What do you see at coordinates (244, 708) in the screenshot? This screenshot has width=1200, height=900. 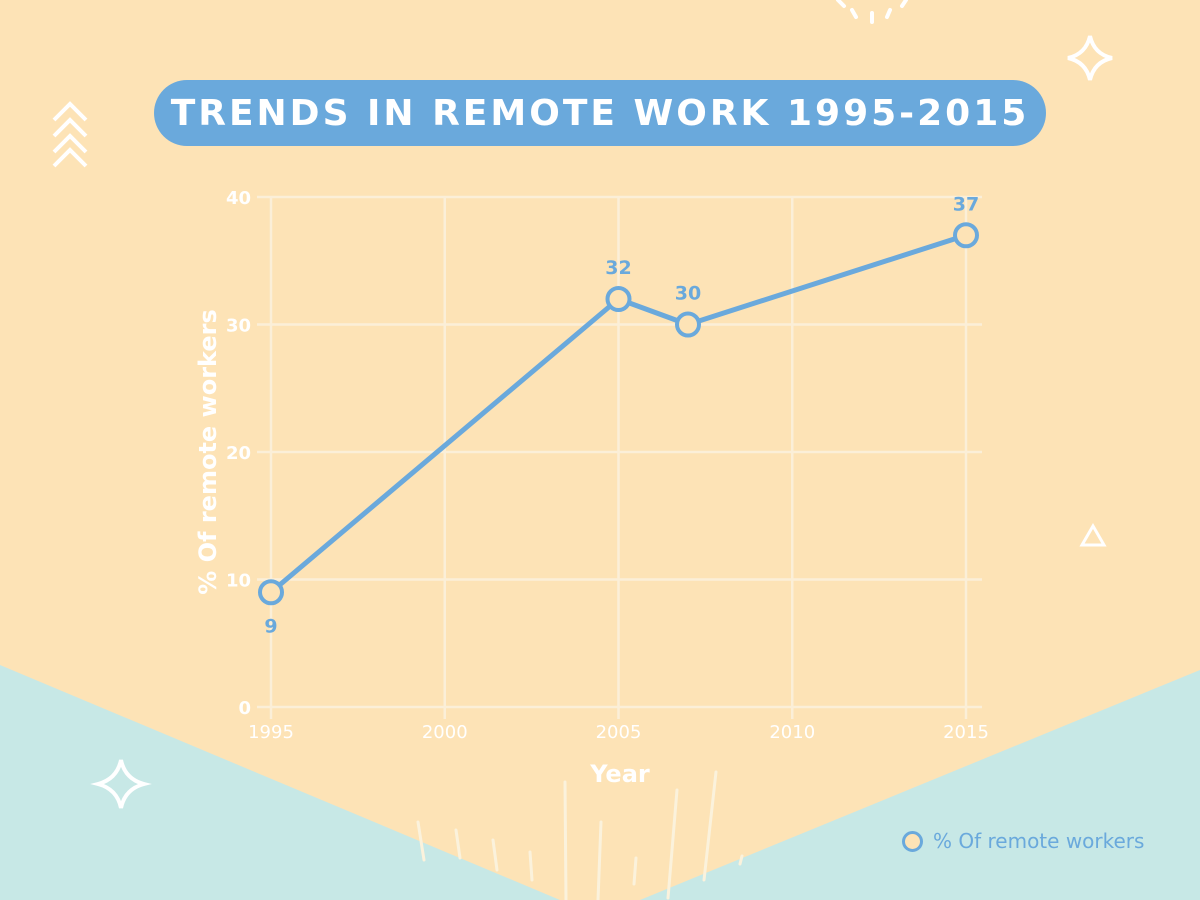 I see `y-tick-label: 0` at bounding box center [244, 708].